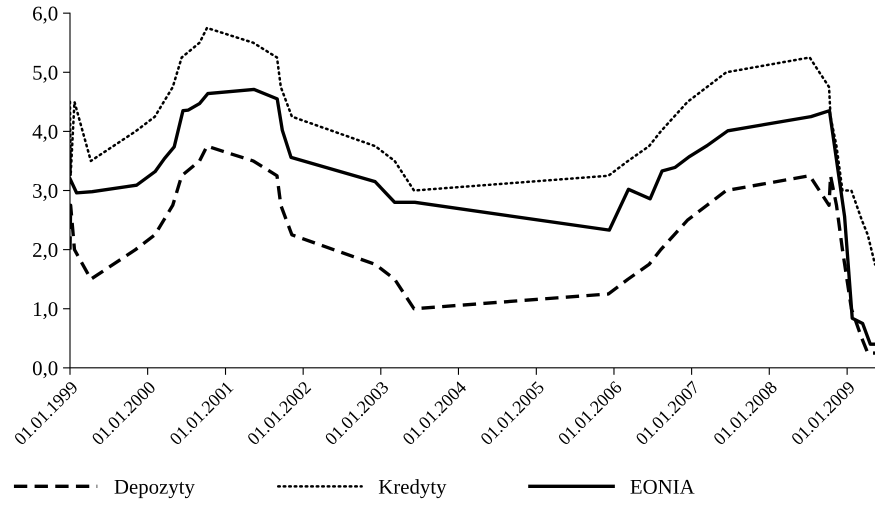 The width and height of the screenshot is (875, 506). What do you see at coordinates (45, 369) in the screenshot?
I see `y-tick-label: 0,0` at bounding box center [45, 369].